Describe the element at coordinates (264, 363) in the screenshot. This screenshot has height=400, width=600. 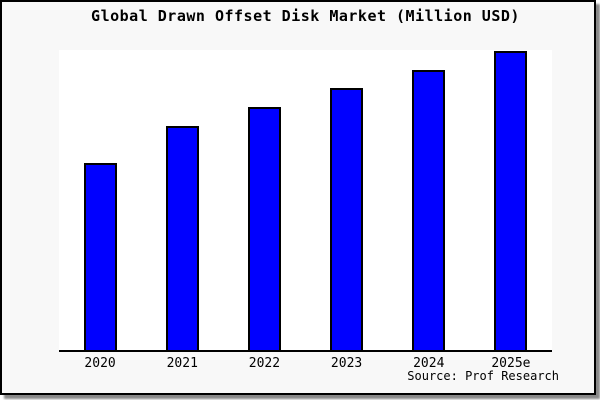
I see `x-tick-label-2022: 2022` at that location.